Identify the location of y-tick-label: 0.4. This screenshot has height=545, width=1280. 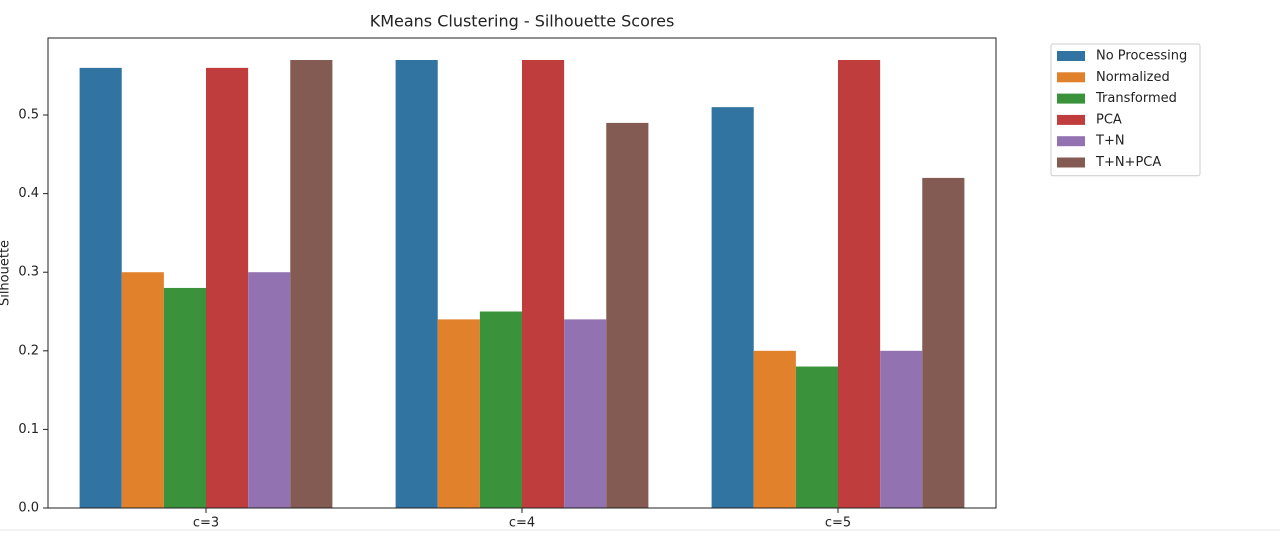
(28, 193).